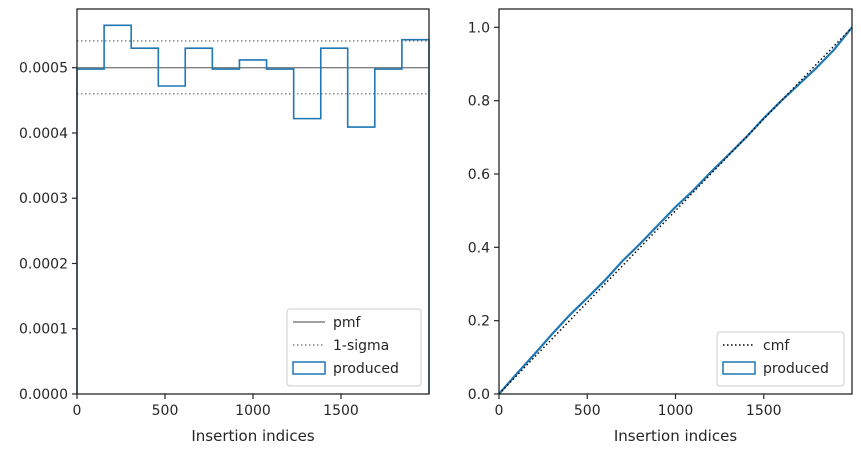 The height and width of the screenshot is (453, 861). I want to click on right-y-tick-label: 0.4, so click(479, 248).